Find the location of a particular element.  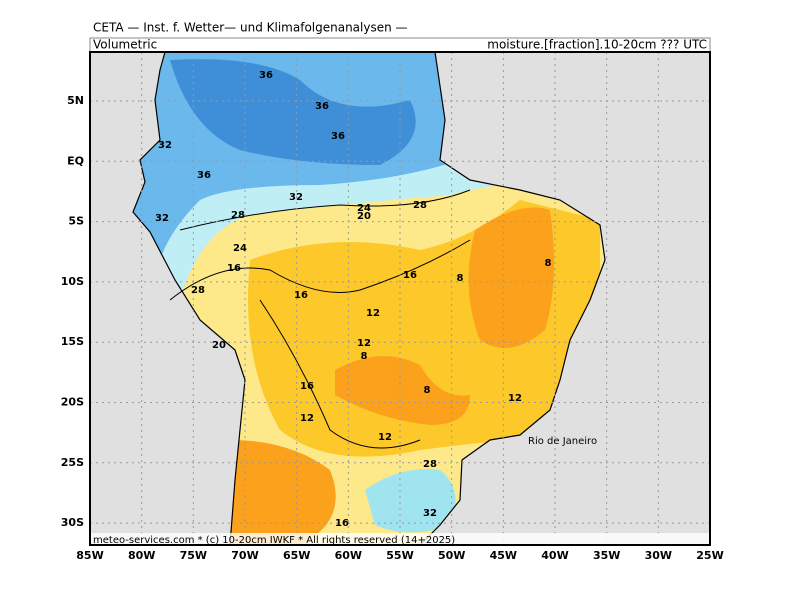

lon-label: 85W is located at coordinates (89, 555).